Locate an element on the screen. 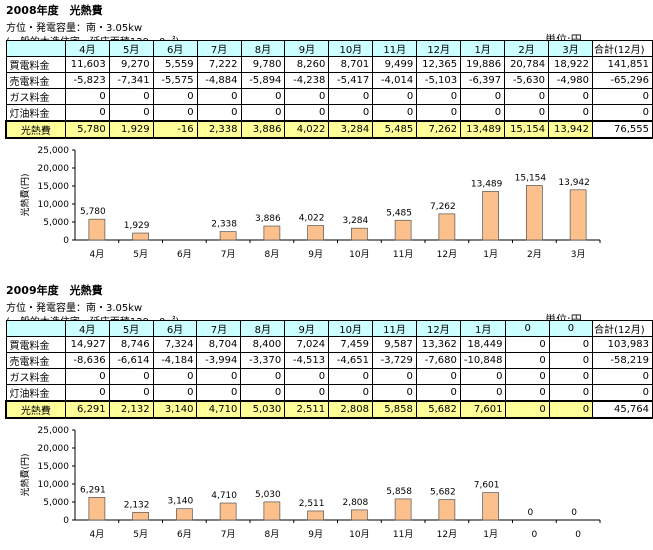 This screenshot has height=550, width=653. month-header: 3月 is located at coordinates (571, 48).